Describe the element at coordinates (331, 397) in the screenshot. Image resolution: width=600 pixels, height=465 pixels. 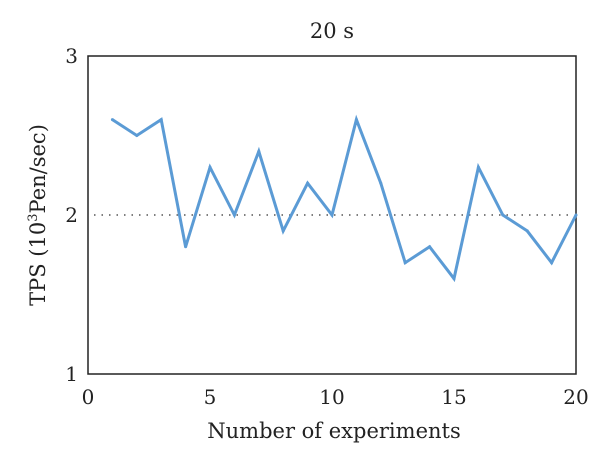
I see `x-tick-label: 10` at that location.